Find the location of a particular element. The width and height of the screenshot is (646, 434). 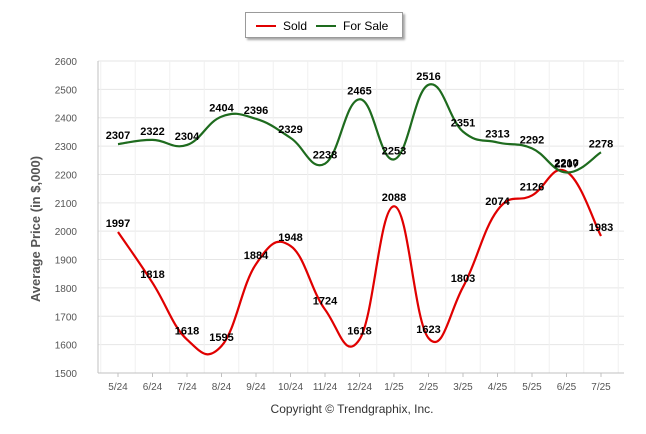

data-label: 2207 is located at coordinates (566, 164).